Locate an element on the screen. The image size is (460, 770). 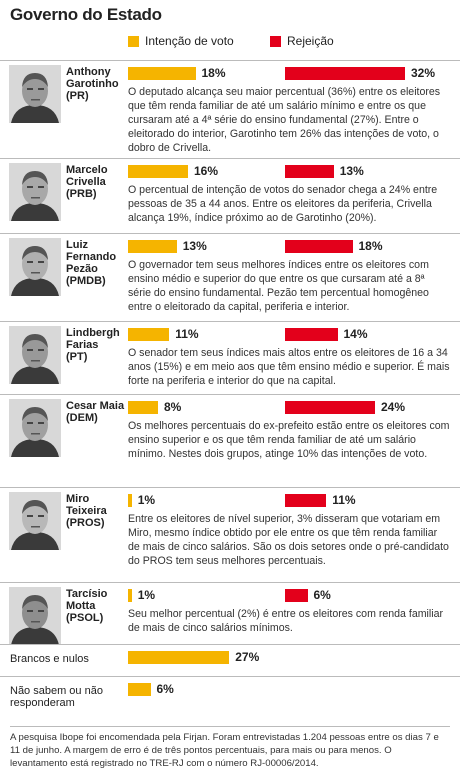
row: Não sabem ou não responderam 6% is located at coordinates (230, 694).